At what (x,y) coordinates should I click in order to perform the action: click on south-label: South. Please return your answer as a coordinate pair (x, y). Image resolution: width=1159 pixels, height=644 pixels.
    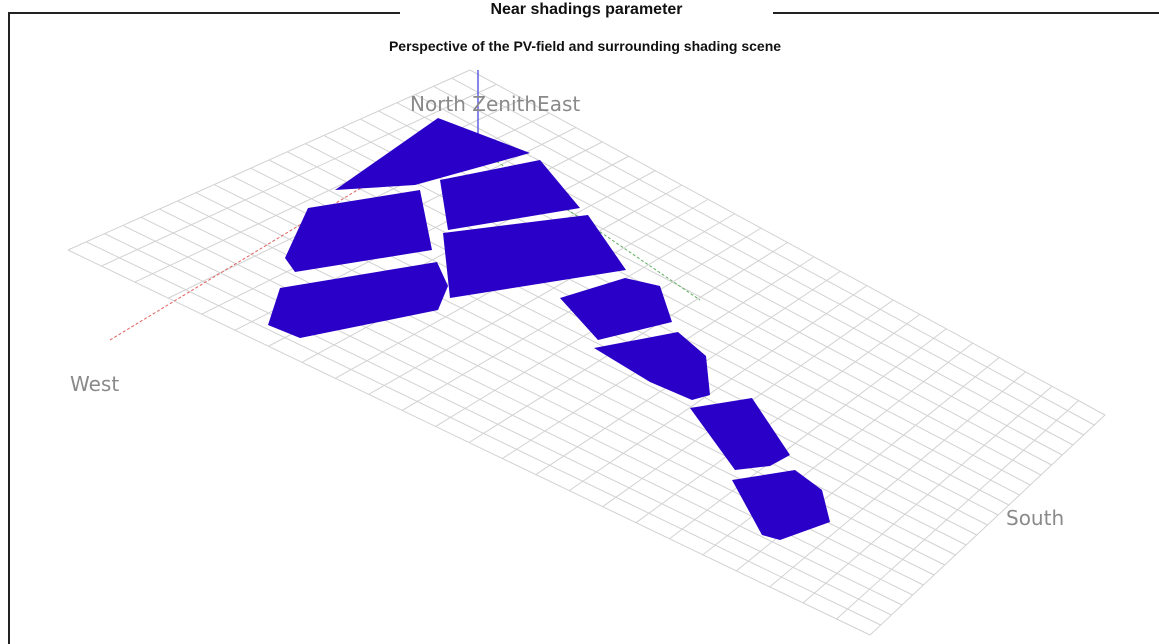
    Looking at the image, I should click on (1035, 518).